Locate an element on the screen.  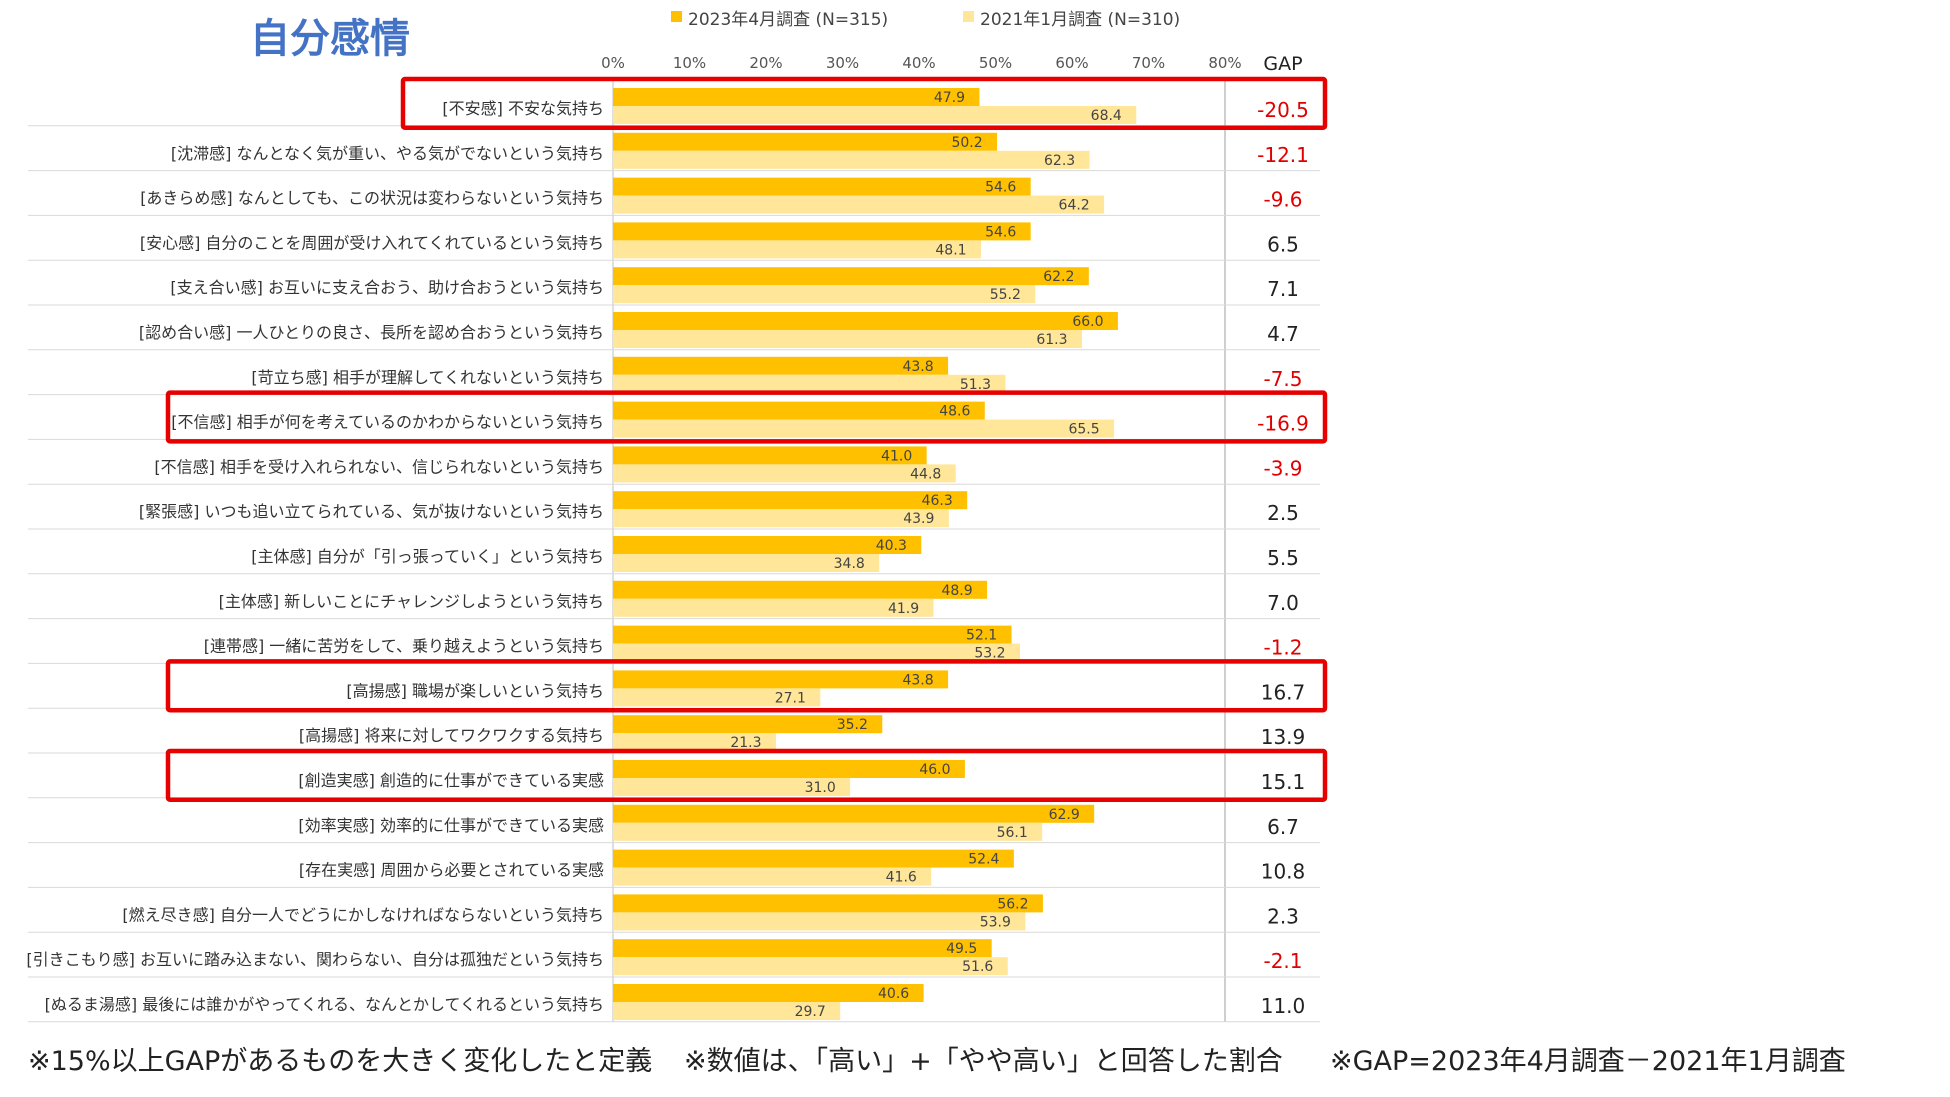
x-tick-label: 0% is located at coordinates (613, 63).